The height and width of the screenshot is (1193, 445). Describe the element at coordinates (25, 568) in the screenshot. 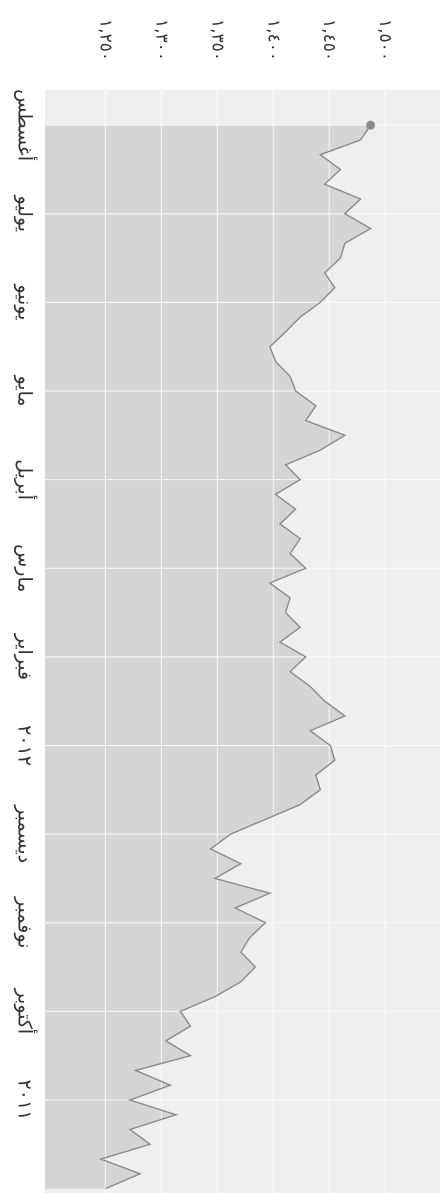

I see `x-tick-label: مارس` at that location.